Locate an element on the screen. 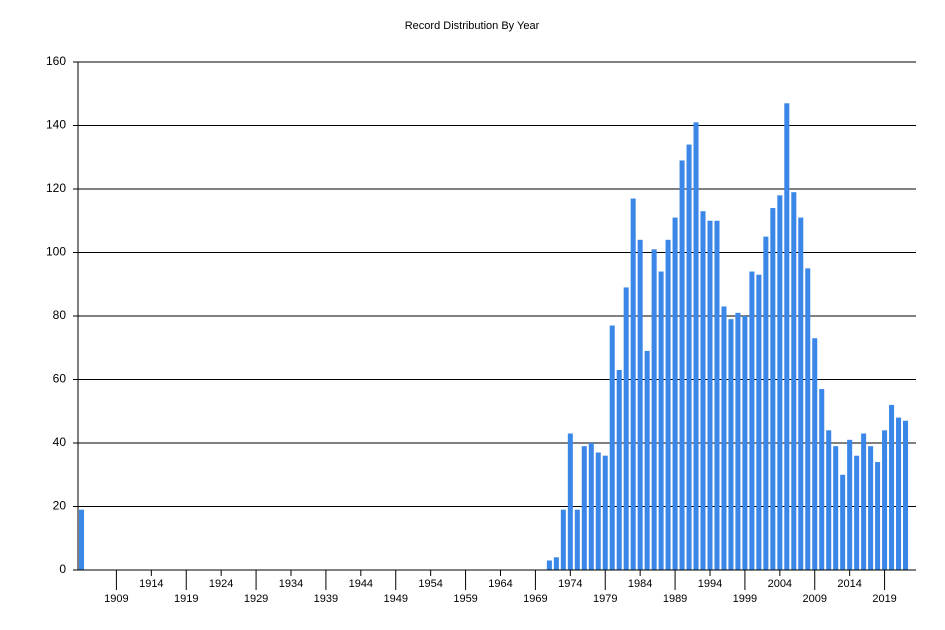 This screenshot has height=630, width=945. y-tick-label: 20 is located at coordinates (60, 506).